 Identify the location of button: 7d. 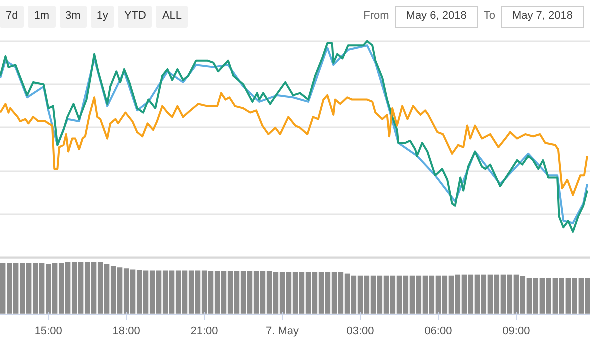
(12, 17).